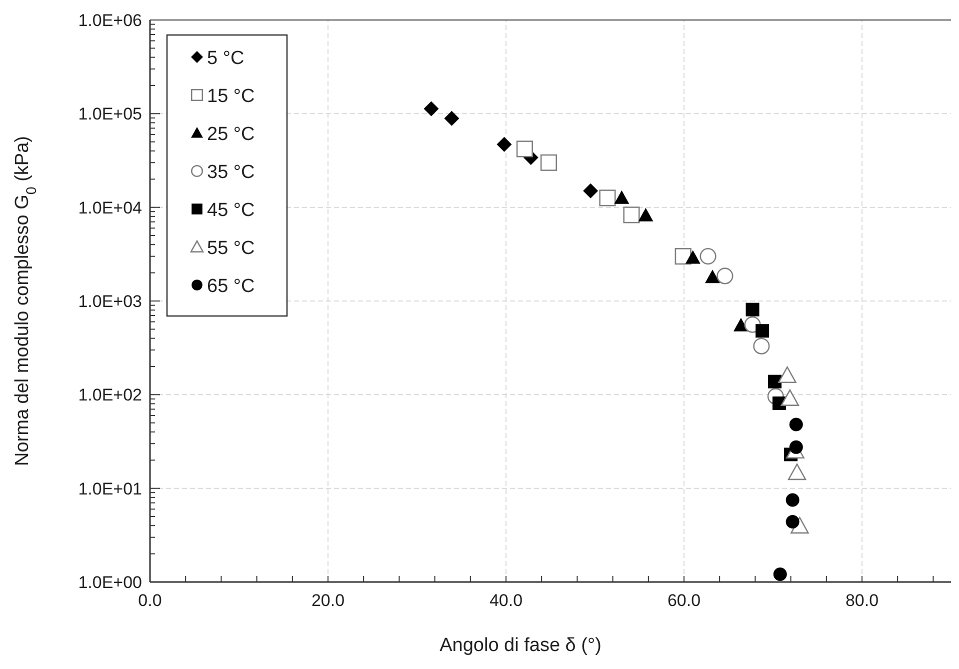 This screenshot has height=669, width=959. Describe the element at coordinates (231, 172) in the screenshot. I see `legend-label: 35 °C` at that location.